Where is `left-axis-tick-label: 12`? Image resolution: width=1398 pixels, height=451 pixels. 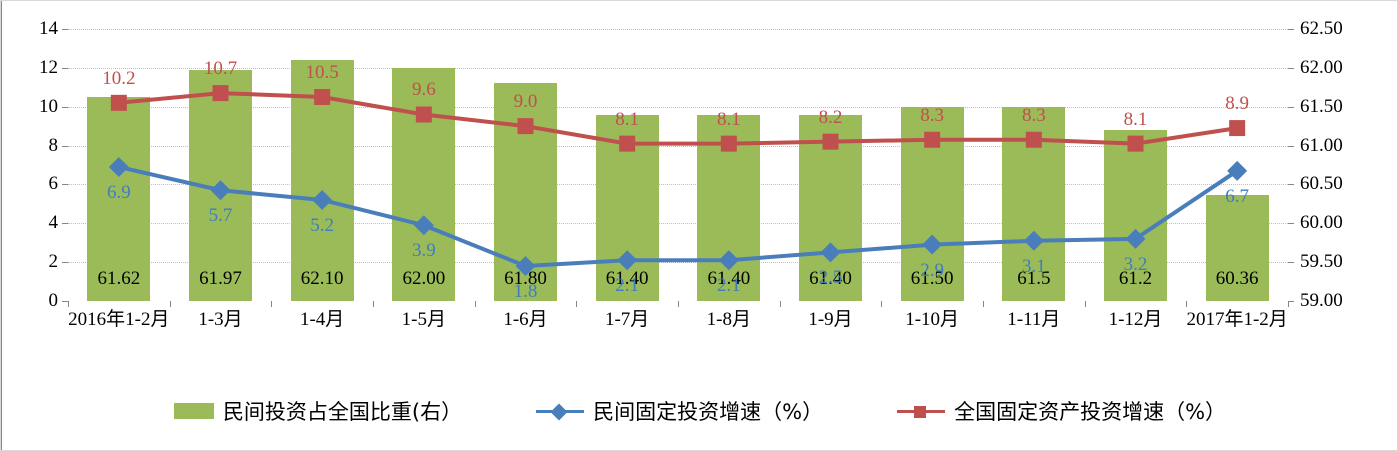 left-axis-tick-label: 12 is located at coordinates (48, 67).